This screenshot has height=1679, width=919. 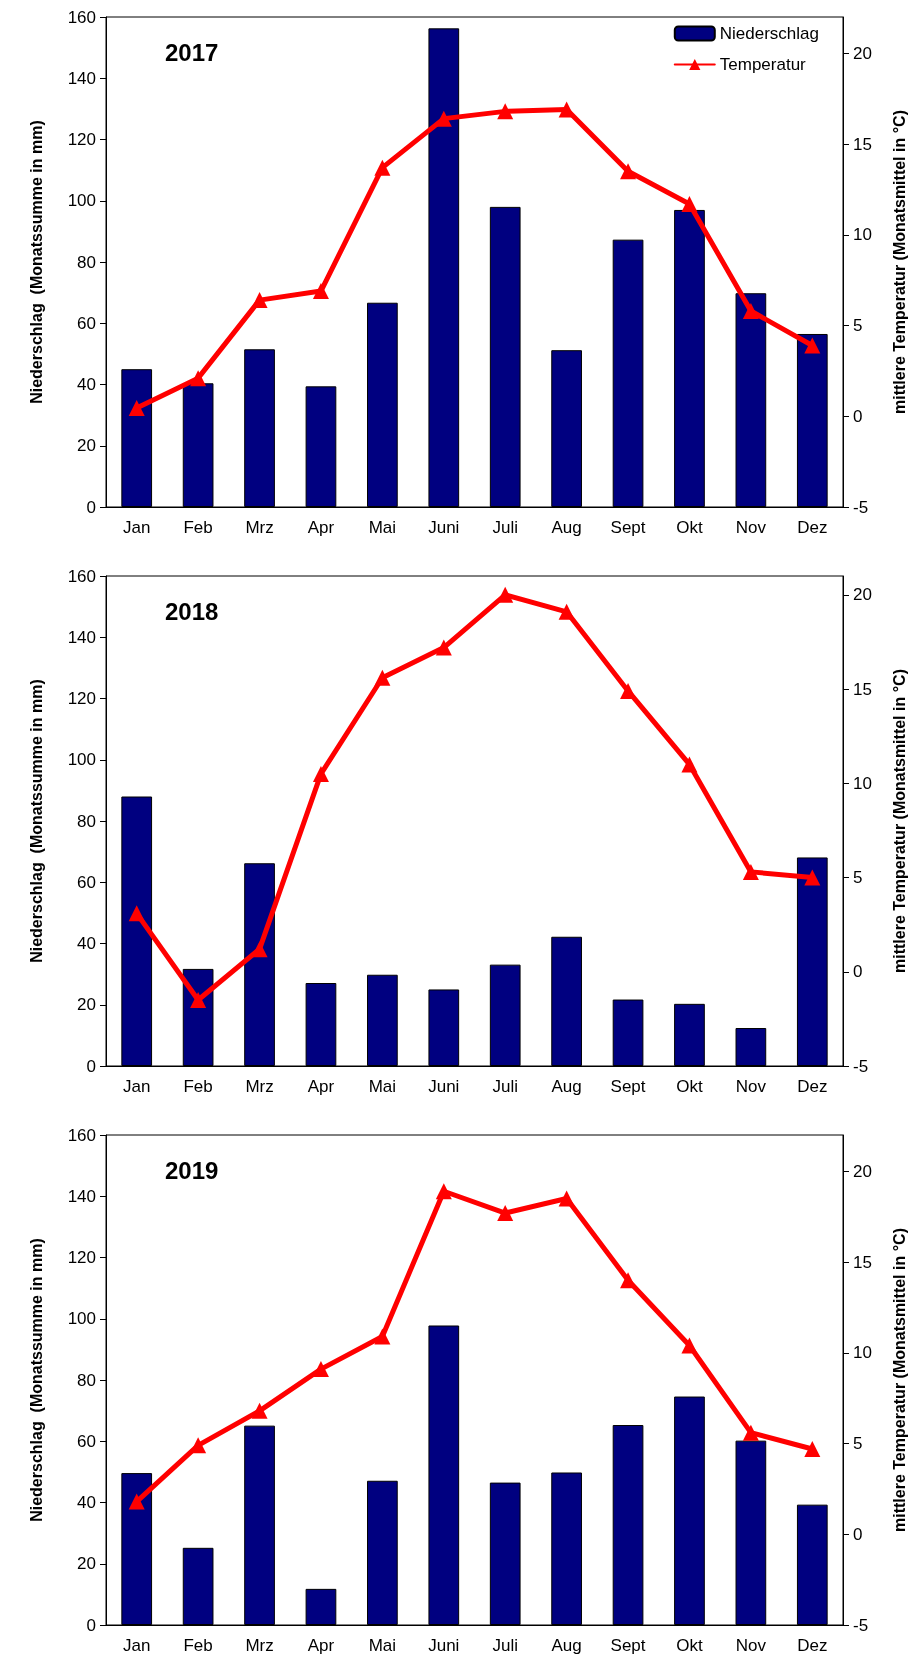 I want to click on text: 2017, so click(x=192, y=52).